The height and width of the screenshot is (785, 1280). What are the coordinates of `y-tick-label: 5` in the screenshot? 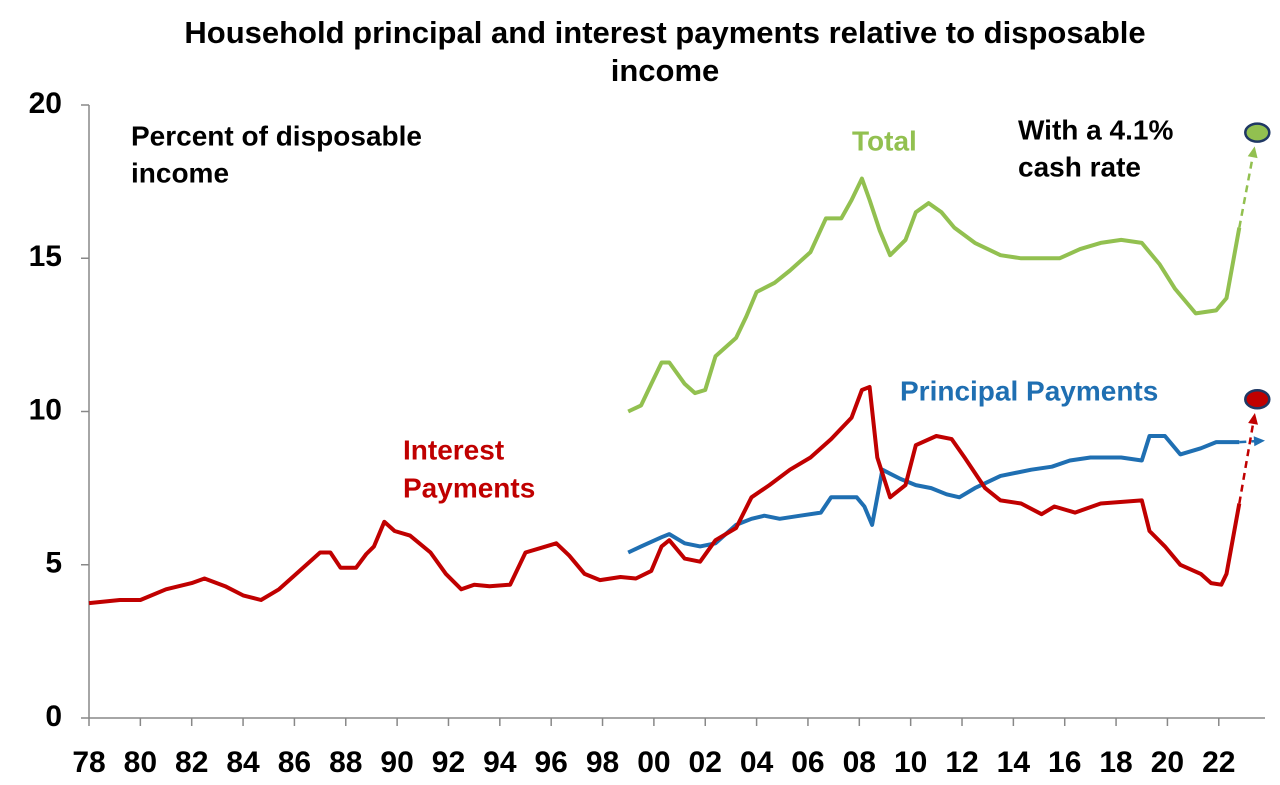 It's located at (53, 563).